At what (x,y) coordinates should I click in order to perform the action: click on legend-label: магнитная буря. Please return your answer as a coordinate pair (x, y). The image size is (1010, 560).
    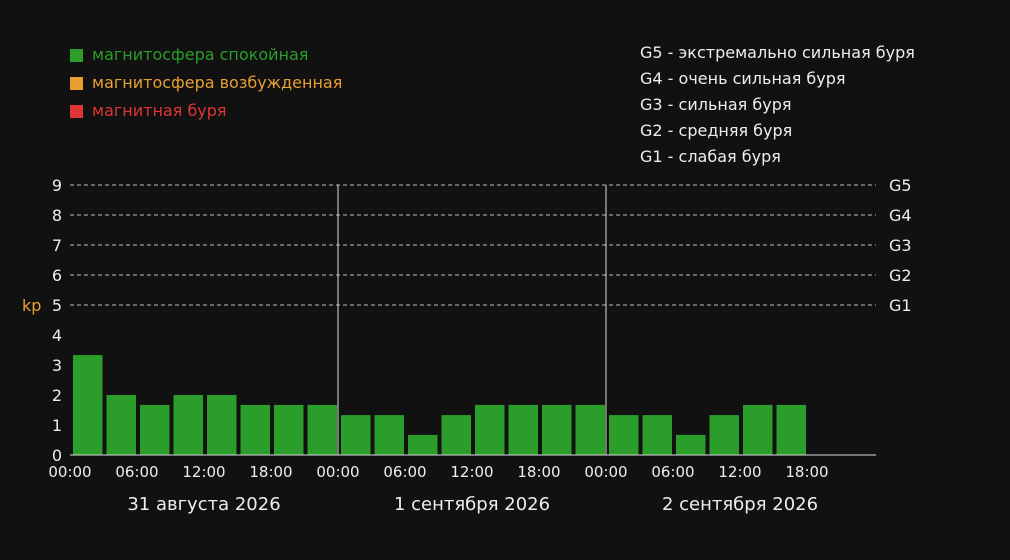
    Looking at the image, I should click on (159, 110).